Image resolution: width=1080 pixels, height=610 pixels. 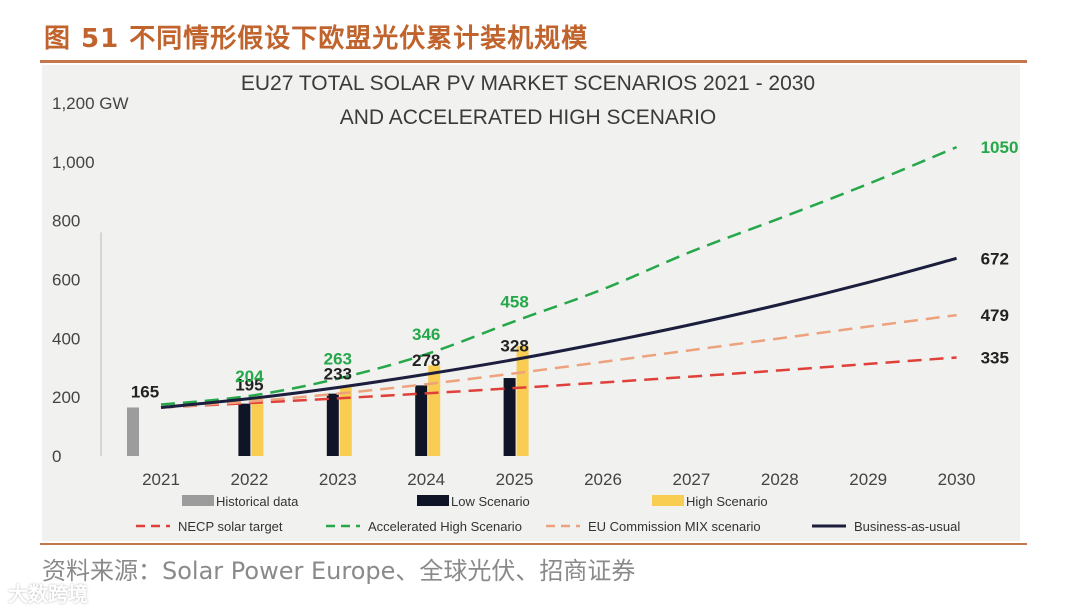 What do you see at coordinates (433, 500) in the screenshot?
I see `legend-swatch-low-scenario` at bounding box center [433, 500].